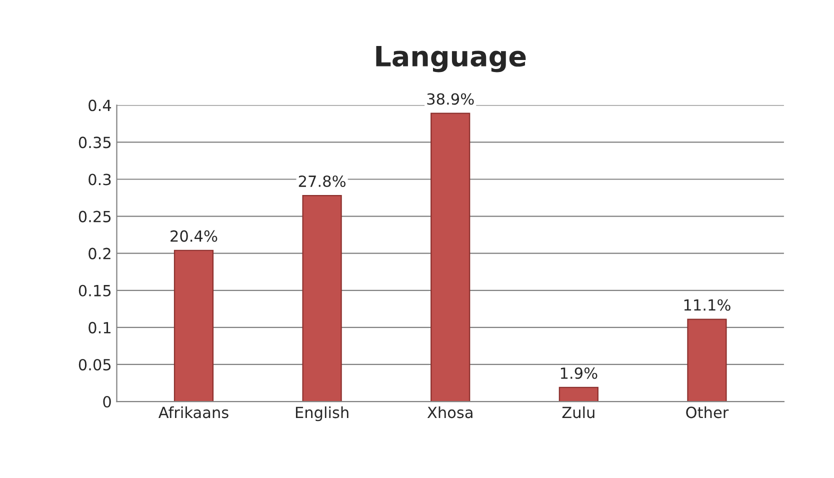  Describe the element at coordinates (99, 254) in the screenshot. I see `y-tick-label: 0.2` at that location.